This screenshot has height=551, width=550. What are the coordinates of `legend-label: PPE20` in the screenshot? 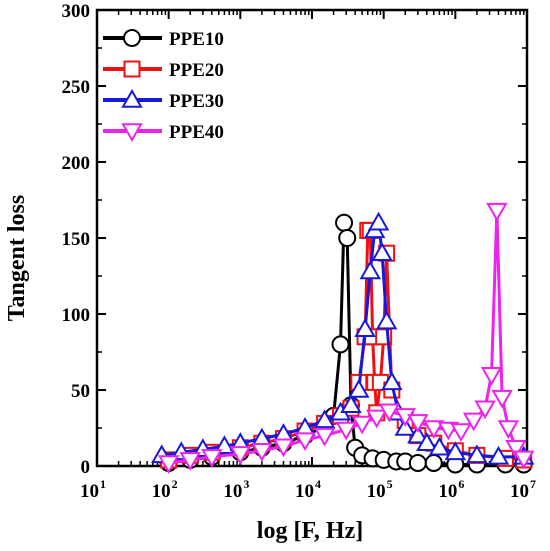 It's located at (196, 70).